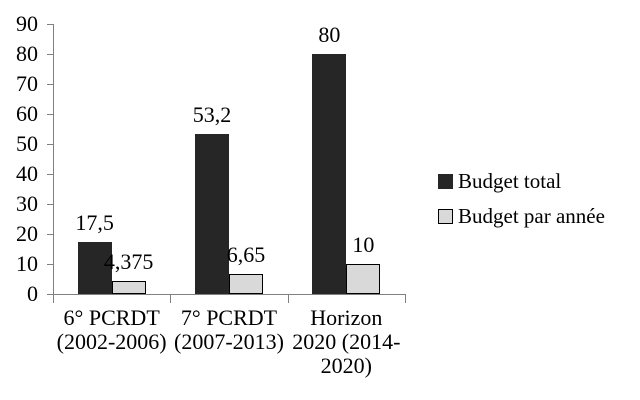  Describe the element at coordinates (229, 317) in the screenshot. I see `category-label-line: 7° PCRDT` at that location.